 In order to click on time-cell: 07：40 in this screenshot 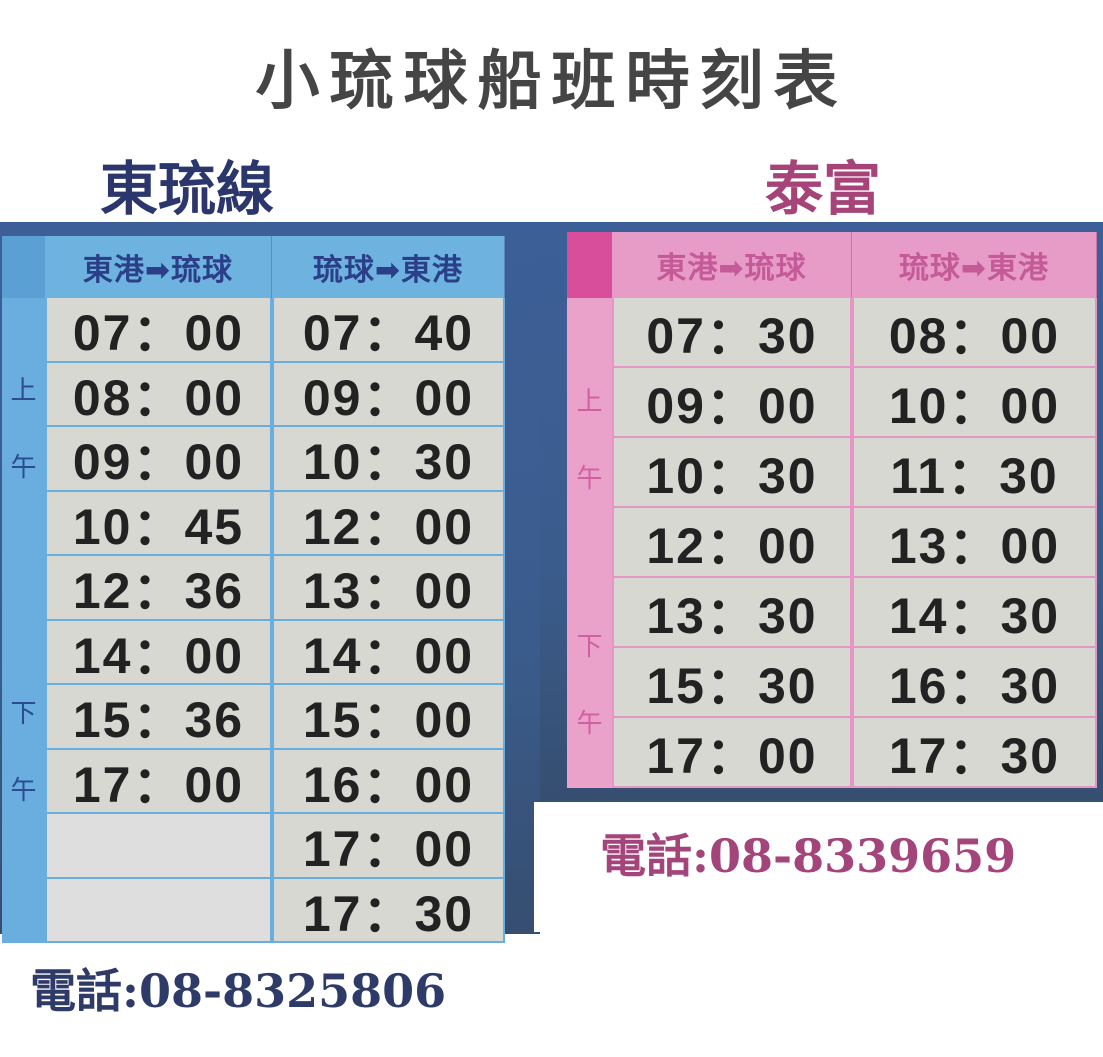, I will do `click(388, 330)`.